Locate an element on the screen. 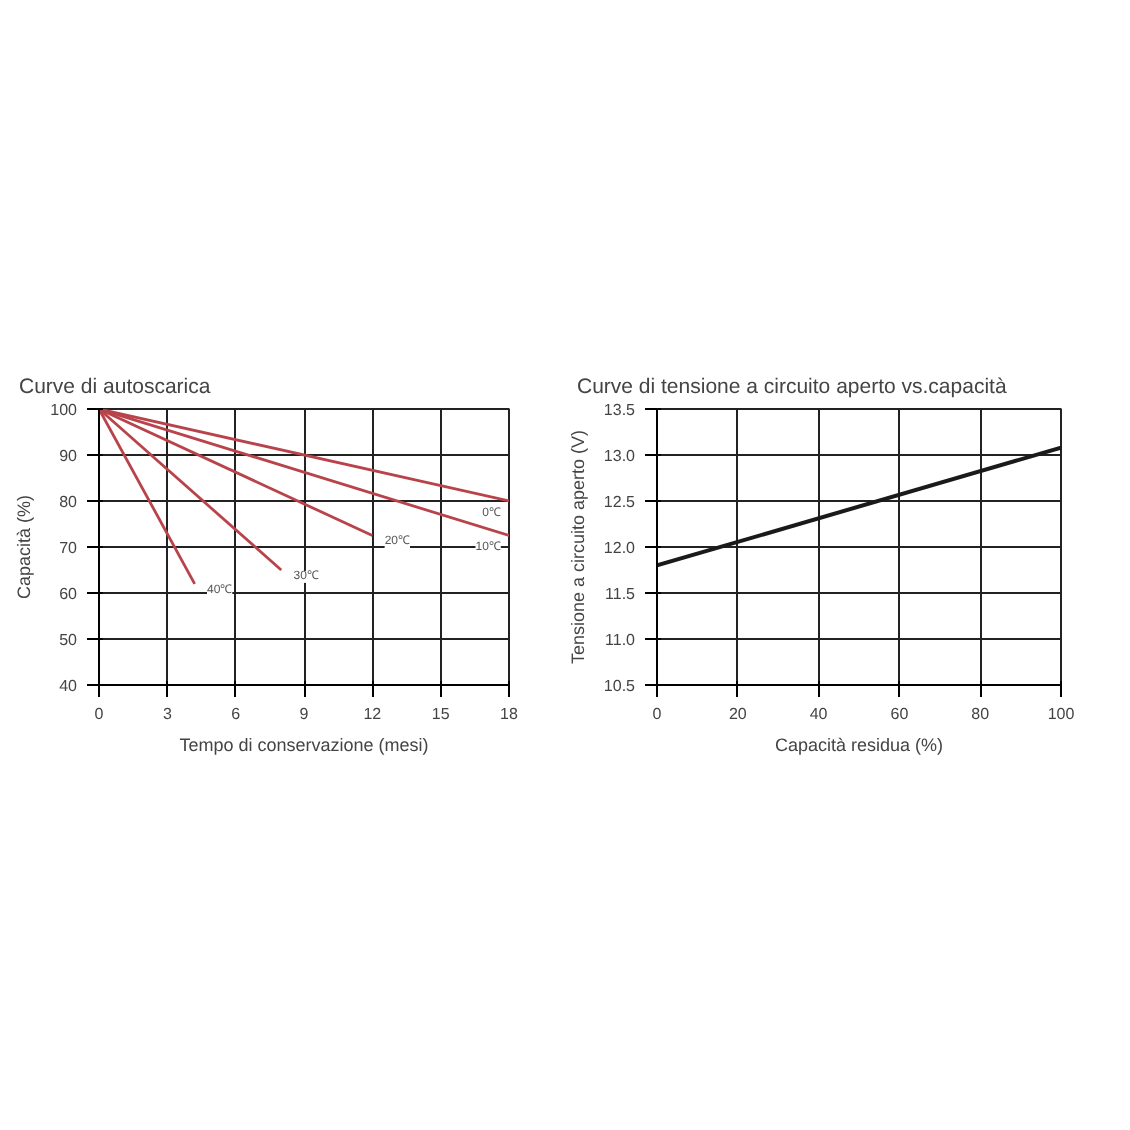  x-tick-label: 60 is located at coordinates (900, 714).